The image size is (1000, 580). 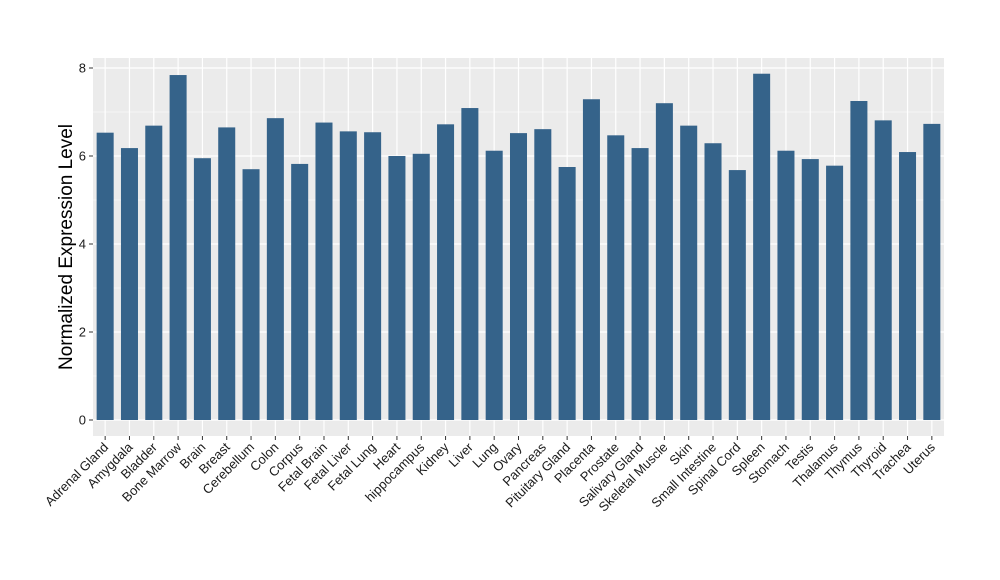 I want to click on y-axis: 0 2 4 6 8, so click(x=86, y=244).